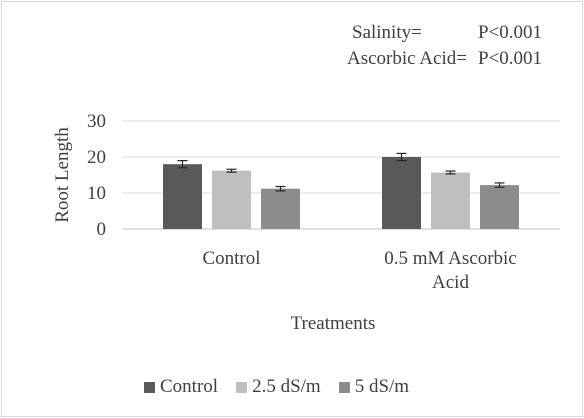  Describe the element at coordinates (382, 386) in the screenshot. I see `legend-label-5-ds-m: 5 dS/m` at that location.